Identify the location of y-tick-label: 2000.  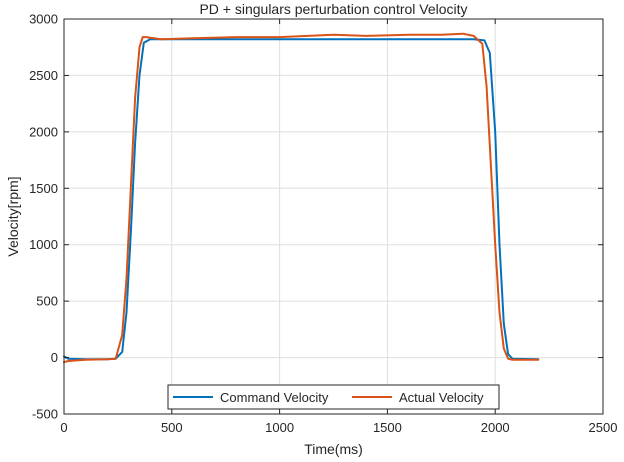
(43, 131).